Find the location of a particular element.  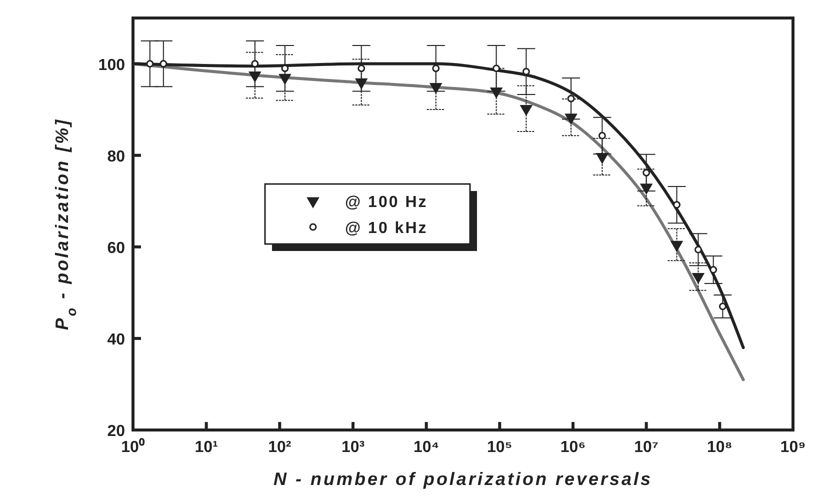

y-tick-label: 40 is located at coordinates (116, 339).